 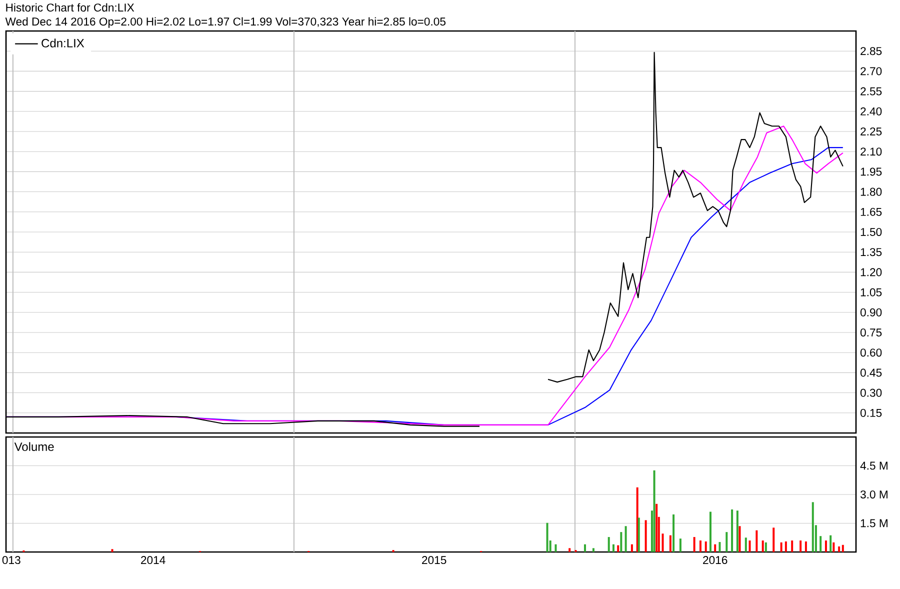 What do you see at coordinates (874, 466) in the screenshot?
I see `y-tick-label: 4.5 M` at bounding box center [874, 466].